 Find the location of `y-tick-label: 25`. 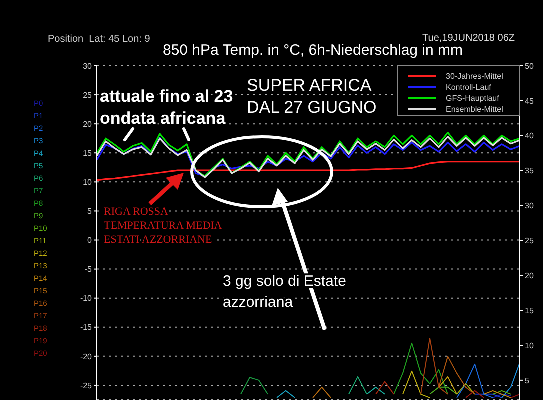

y-tick-label: 25 is located at coordinates (88, 95).